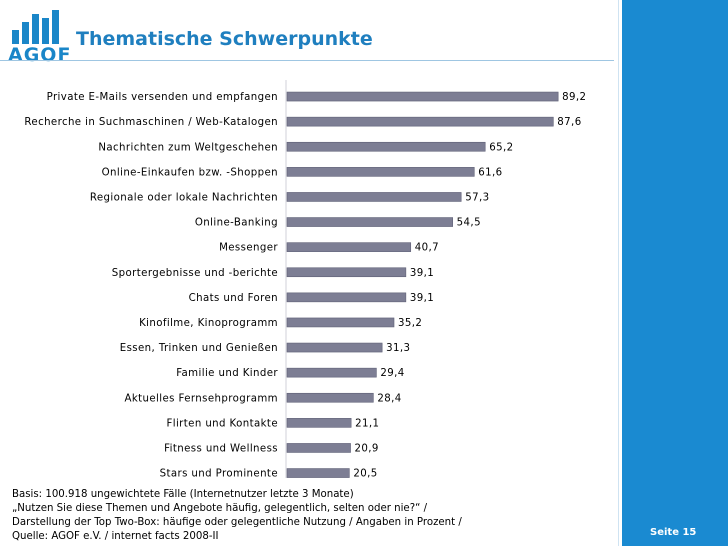 The height and width of the screenshot is (546, 728). I want to click on category-label: Online-Banking, so click(236, 223).